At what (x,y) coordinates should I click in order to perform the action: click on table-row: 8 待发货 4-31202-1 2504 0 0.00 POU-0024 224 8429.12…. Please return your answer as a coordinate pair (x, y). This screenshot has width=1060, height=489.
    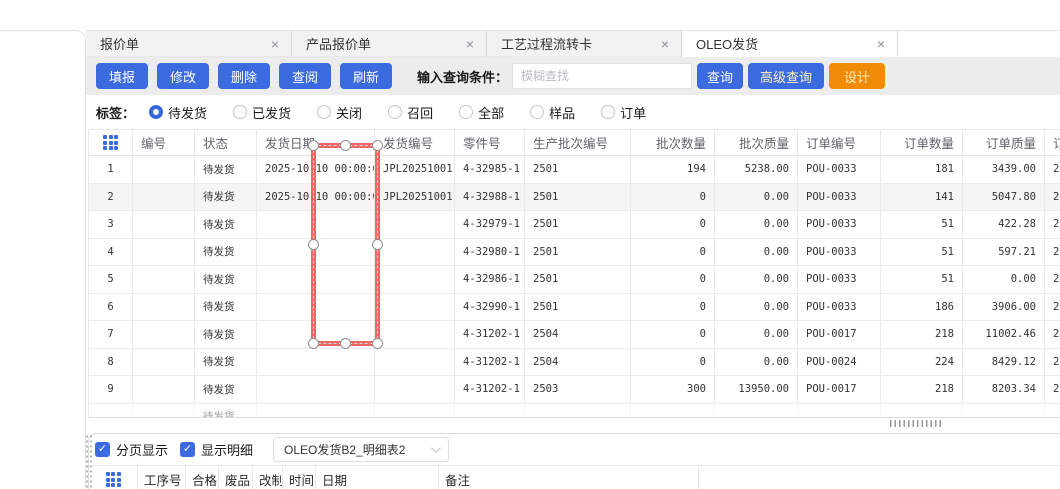
    Looking at the image, I should click on (574, 362).